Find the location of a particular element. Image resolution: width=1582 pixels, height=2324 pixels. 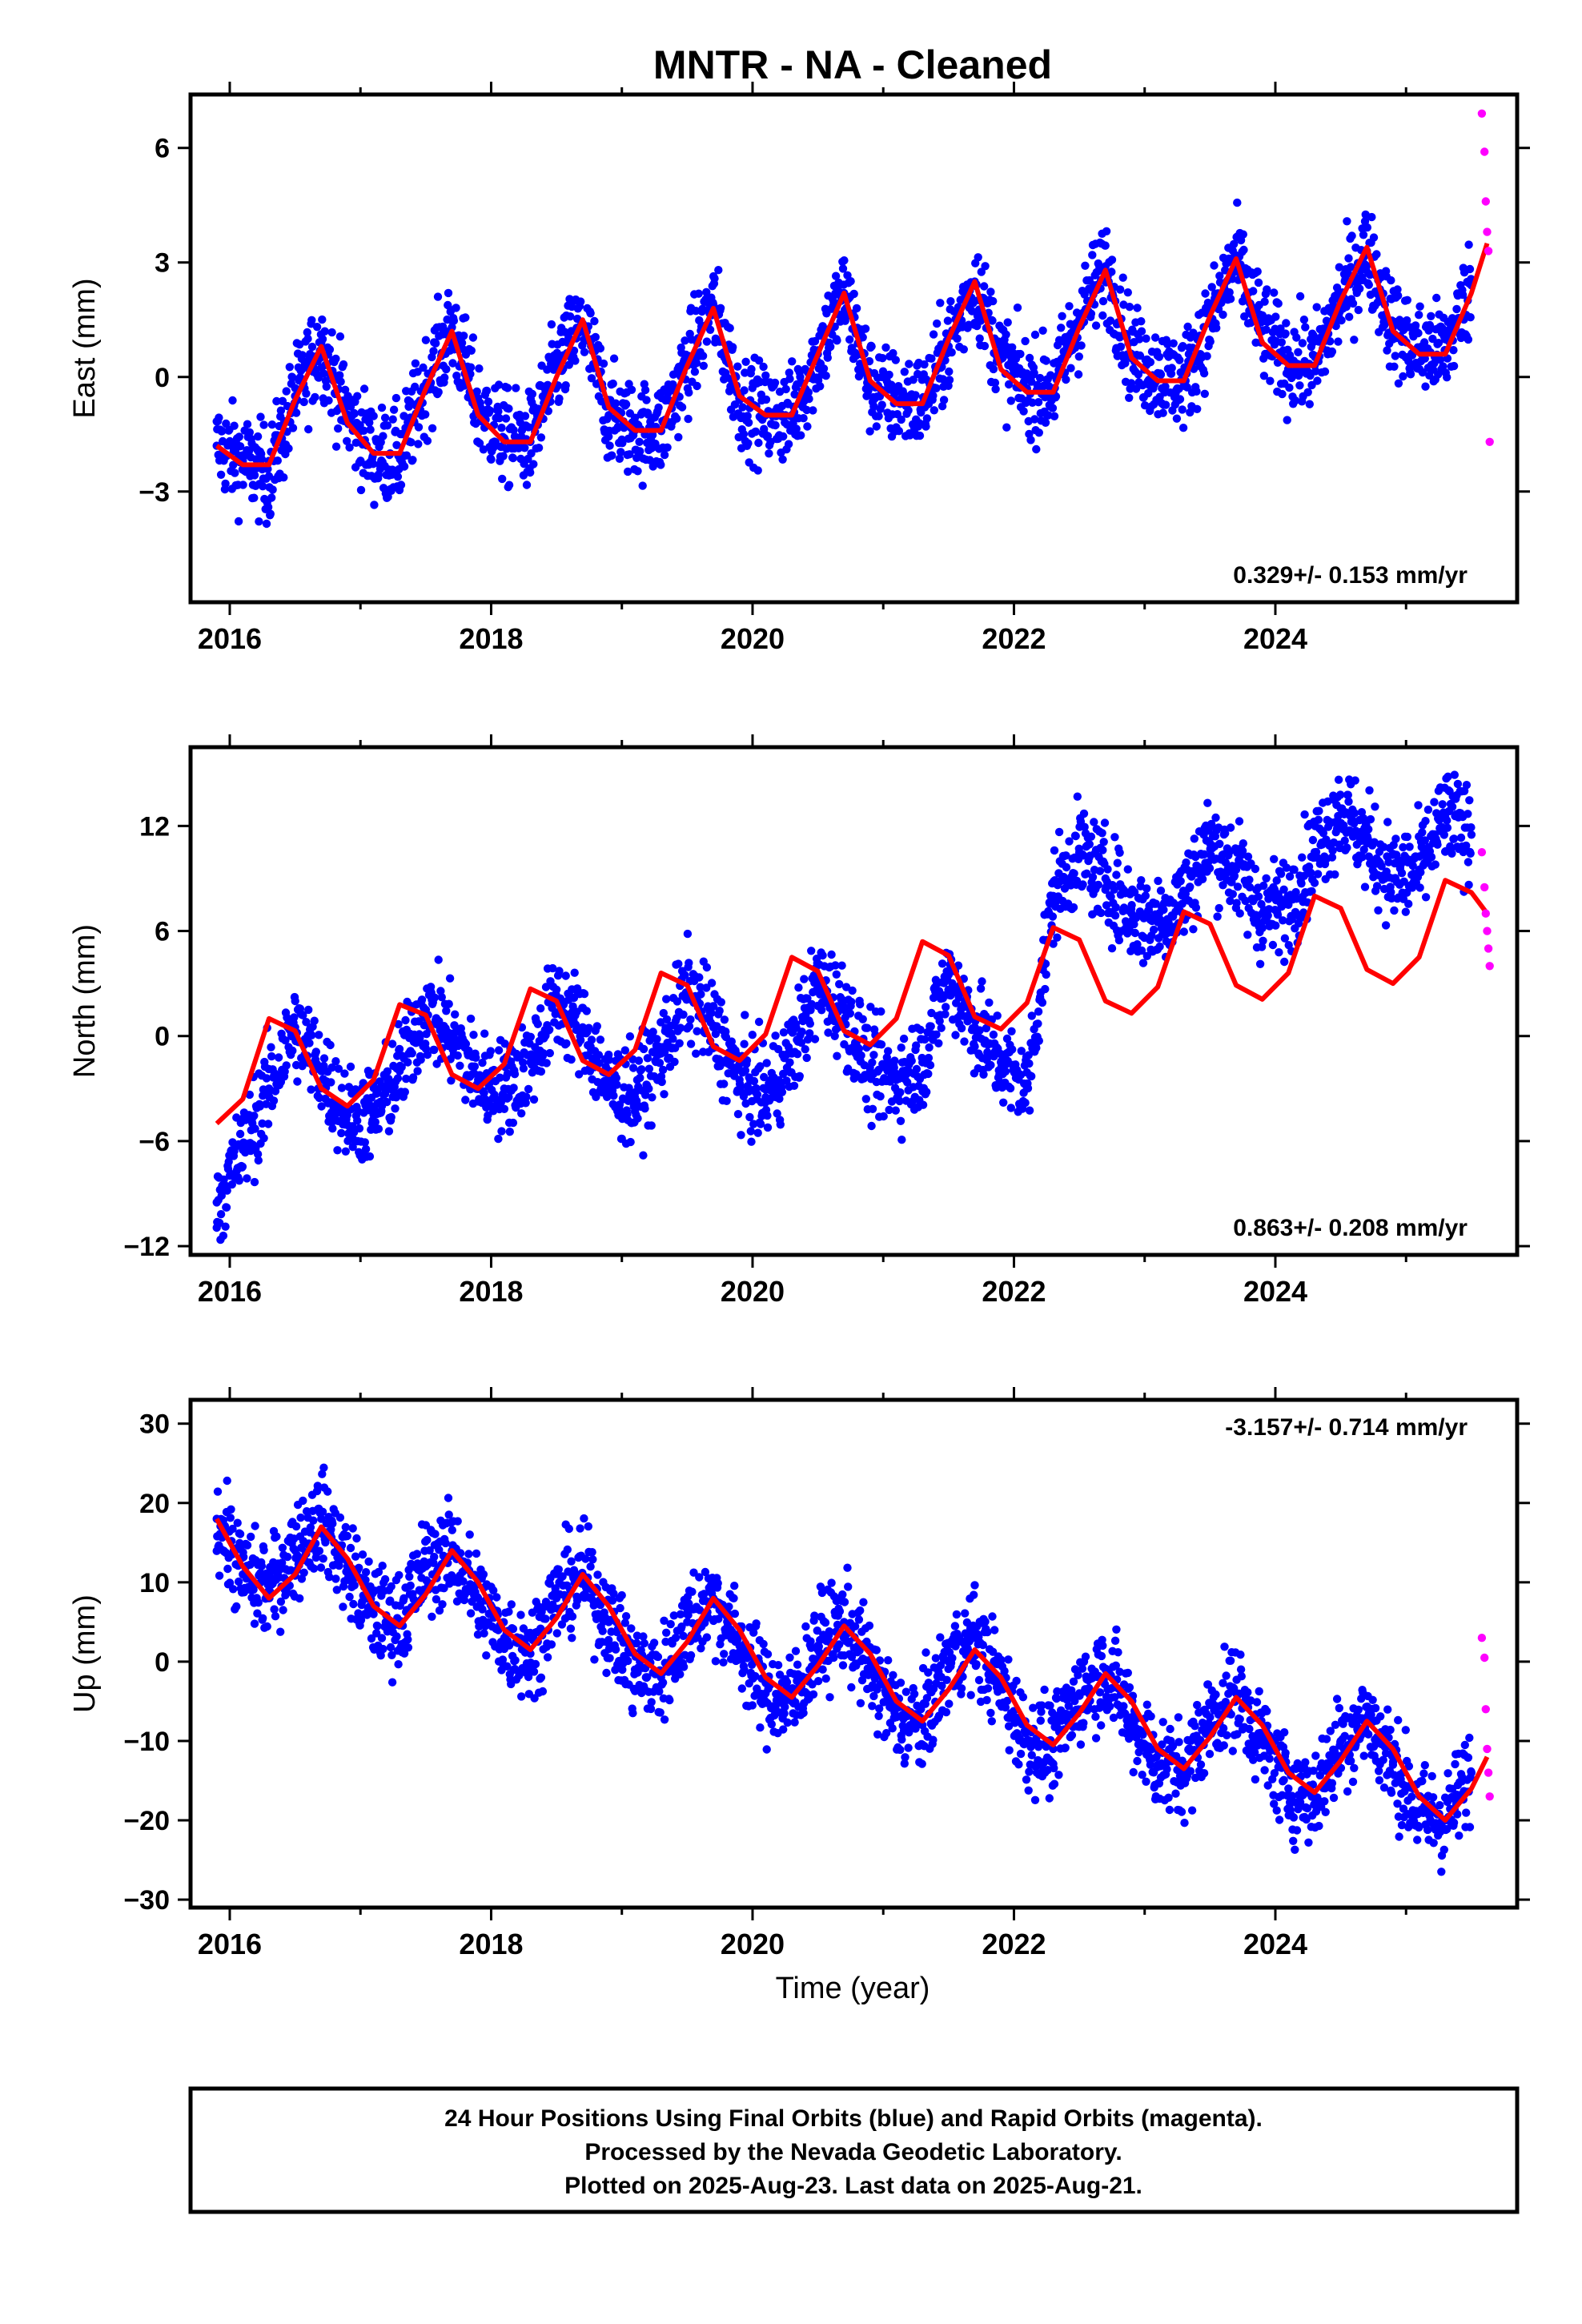

rapid-orbit-point is located at coordinates (1489, 251).